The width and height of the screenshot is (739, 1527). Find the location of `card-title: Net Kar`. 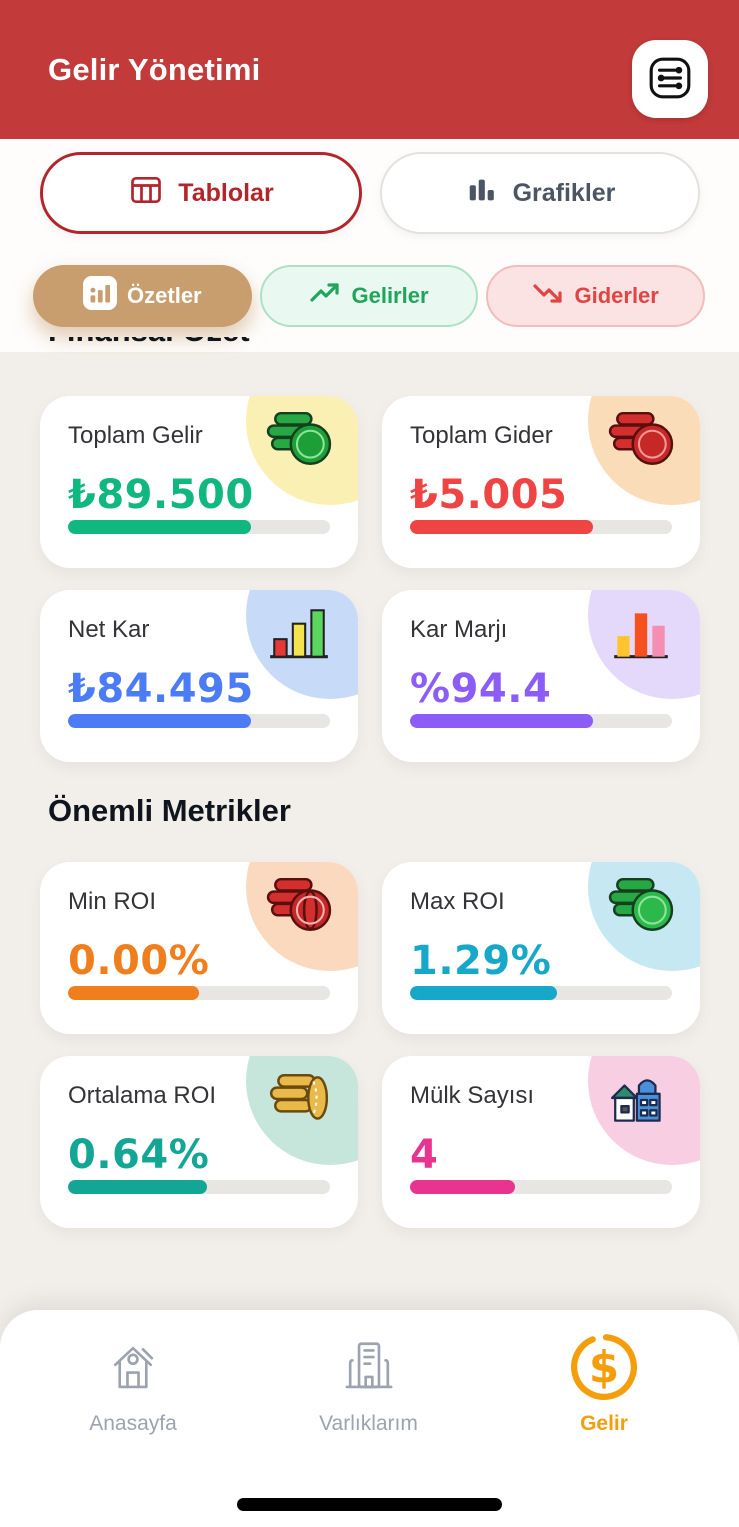

card-title: Net Kar is located at coordinates (109, 629).